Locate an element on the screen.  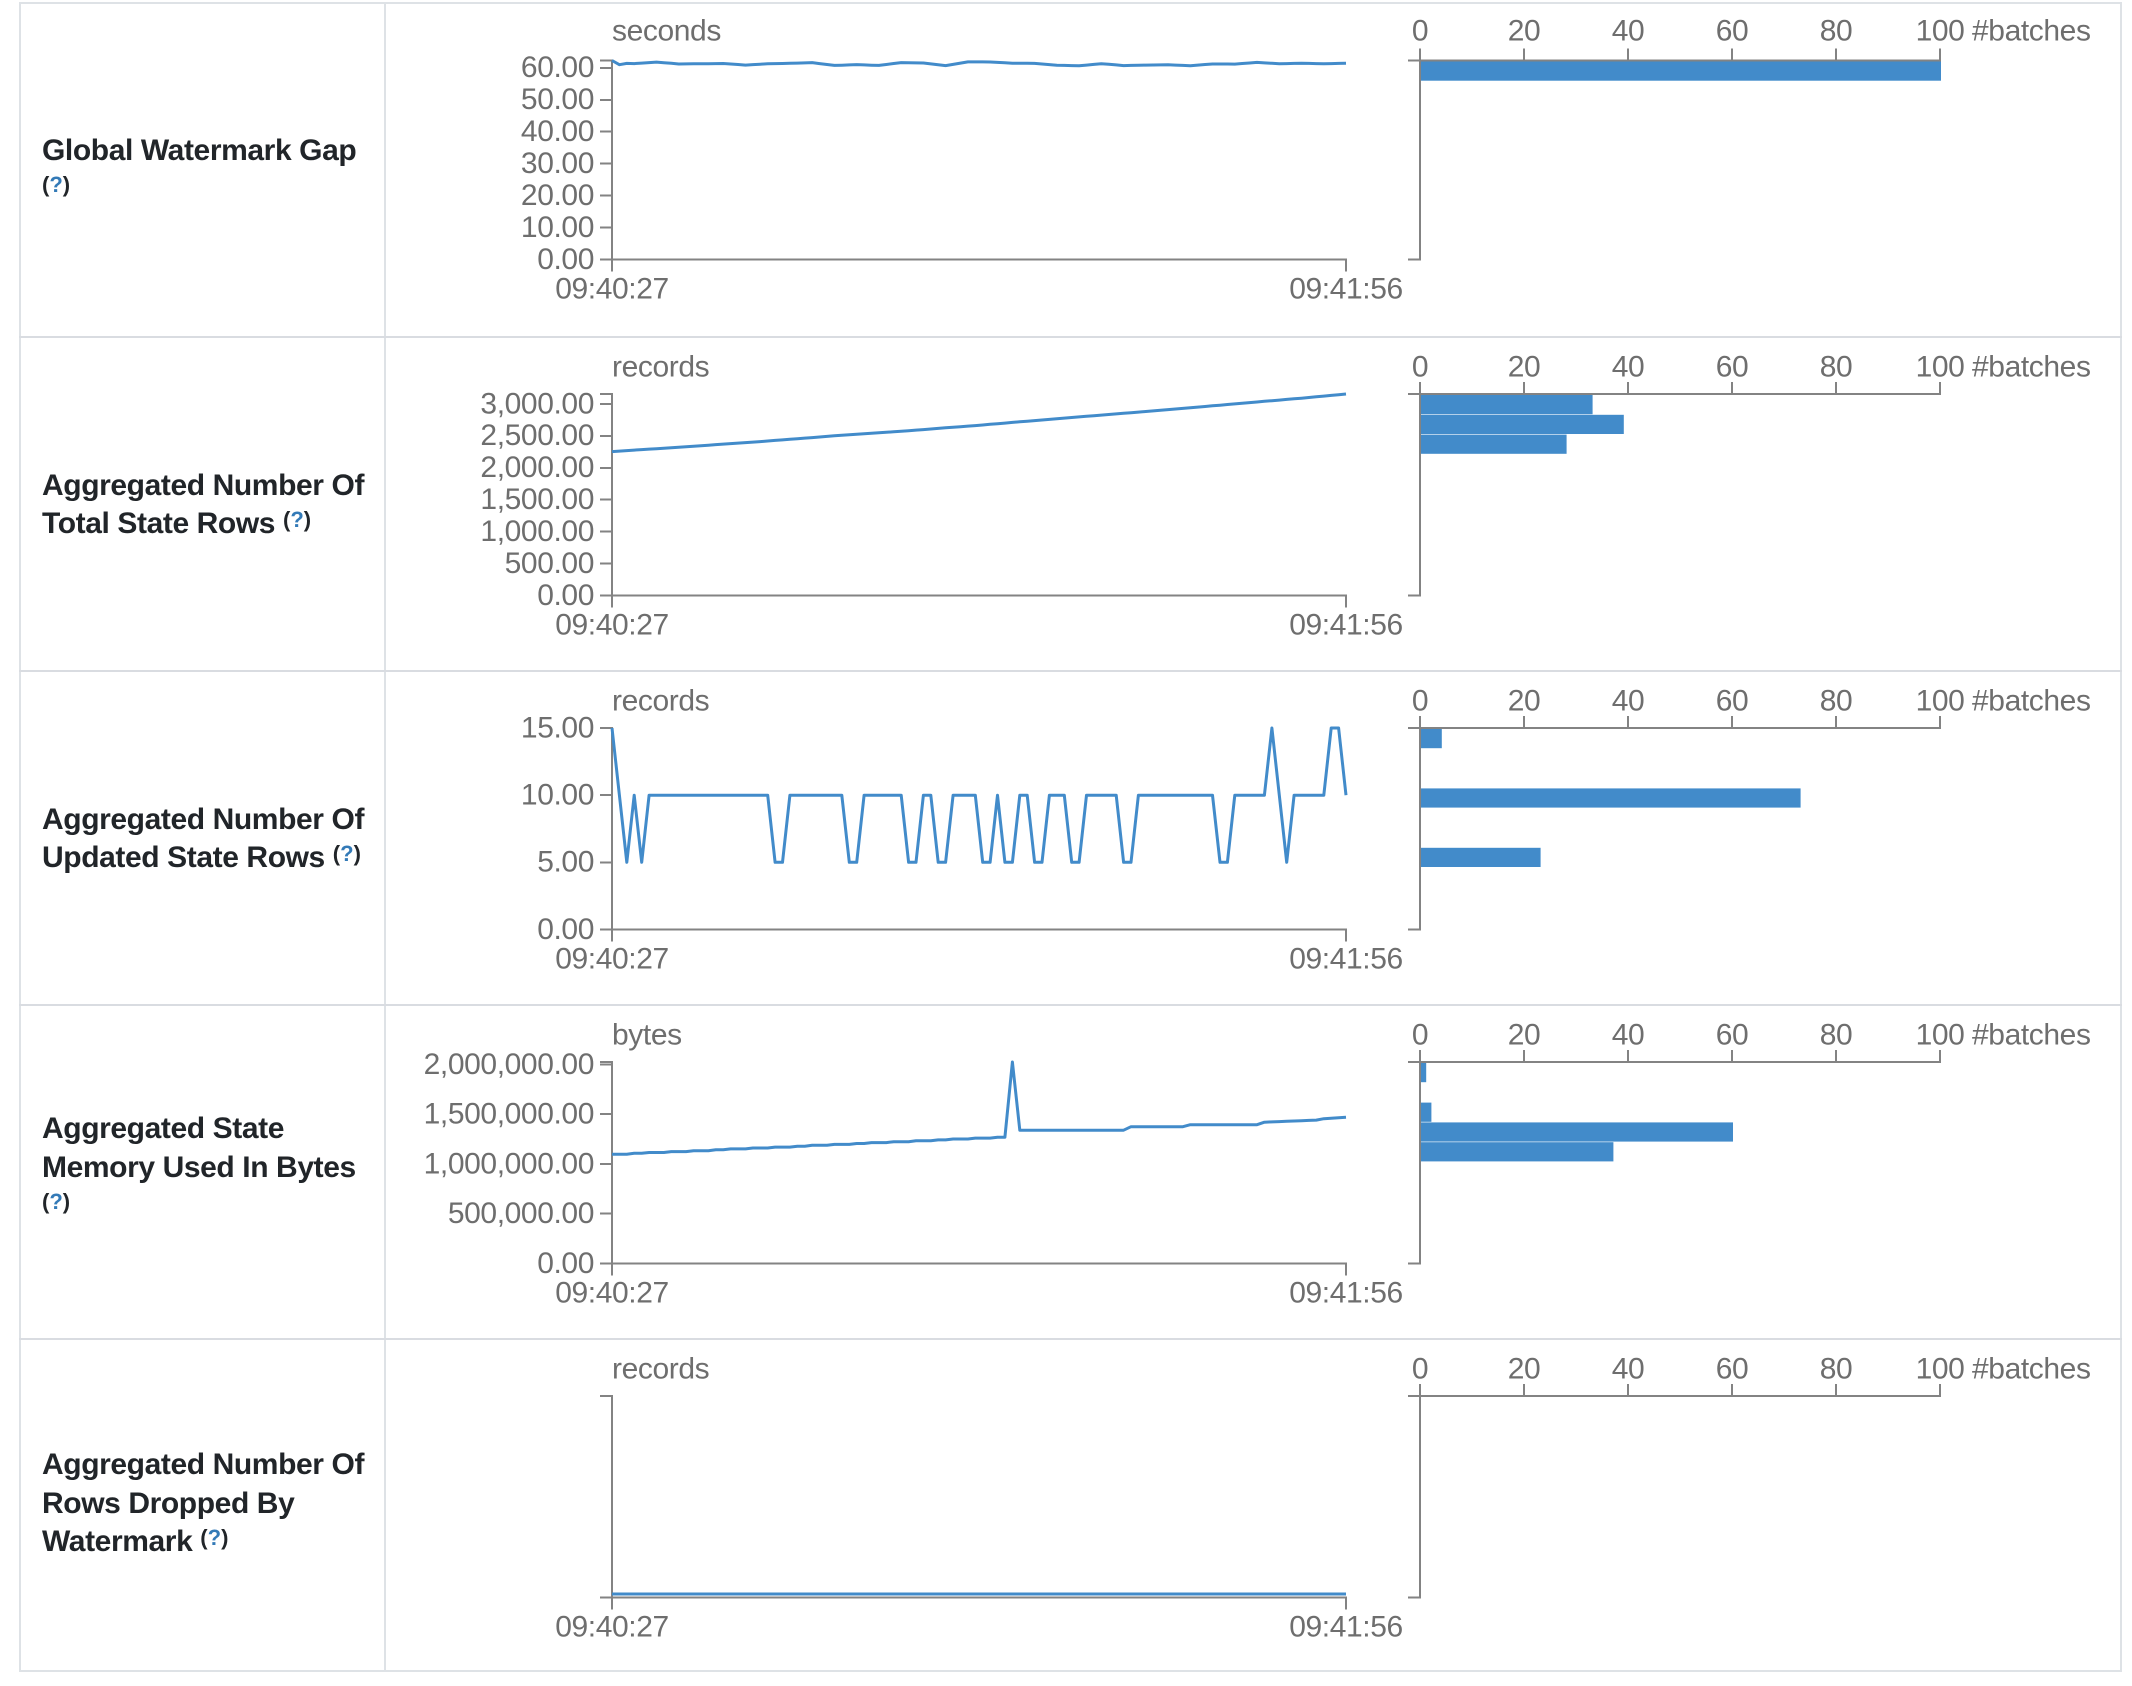
svg-text: 2,000,000.00 is located at coordinates (509, 1064).